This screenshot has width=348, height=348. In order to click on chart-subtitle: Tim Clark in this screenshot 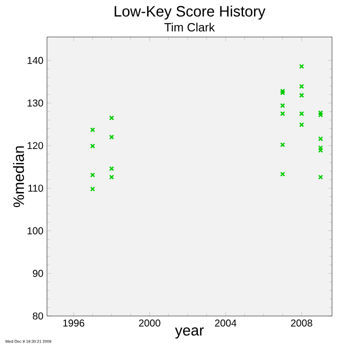, I will do `click(189, 27)`.